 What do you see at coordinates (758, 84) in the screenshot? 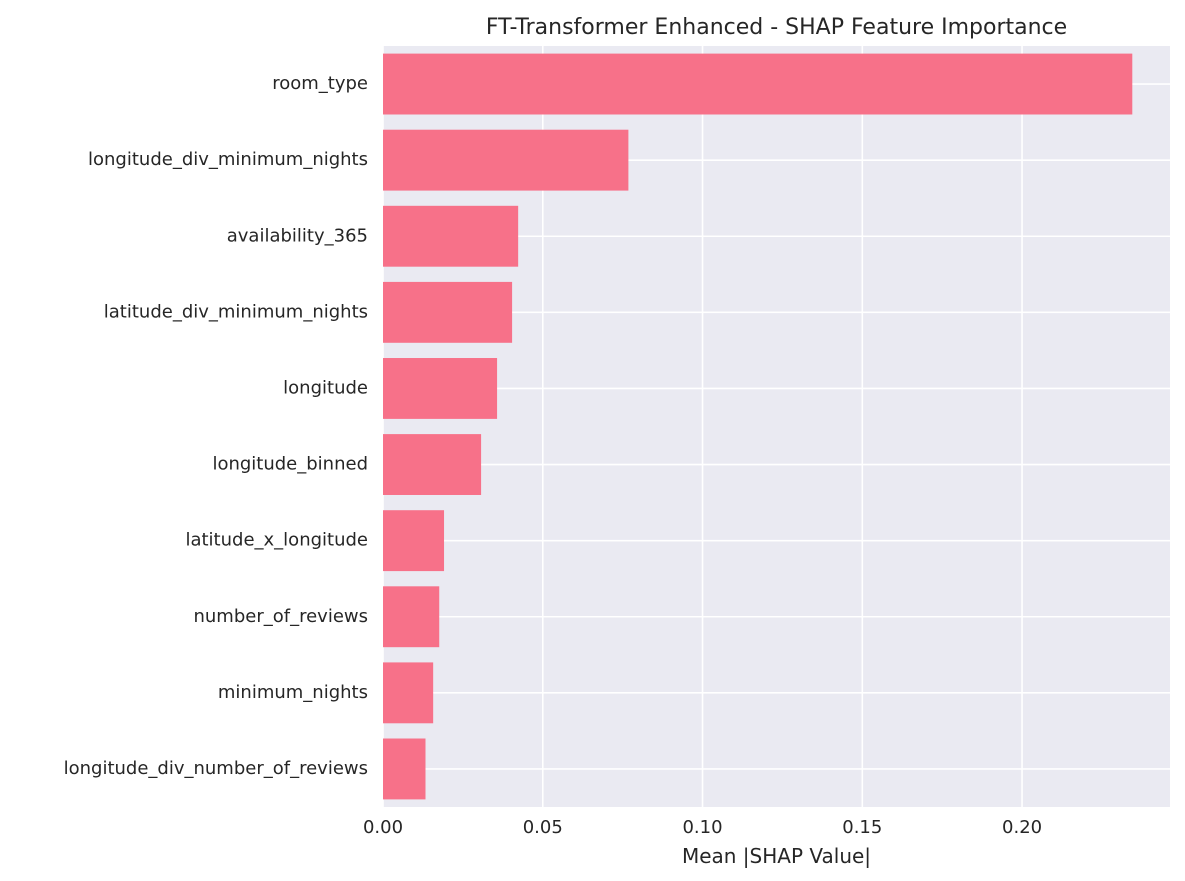
I see `bar-room-type` at bounding box center [758, 84].